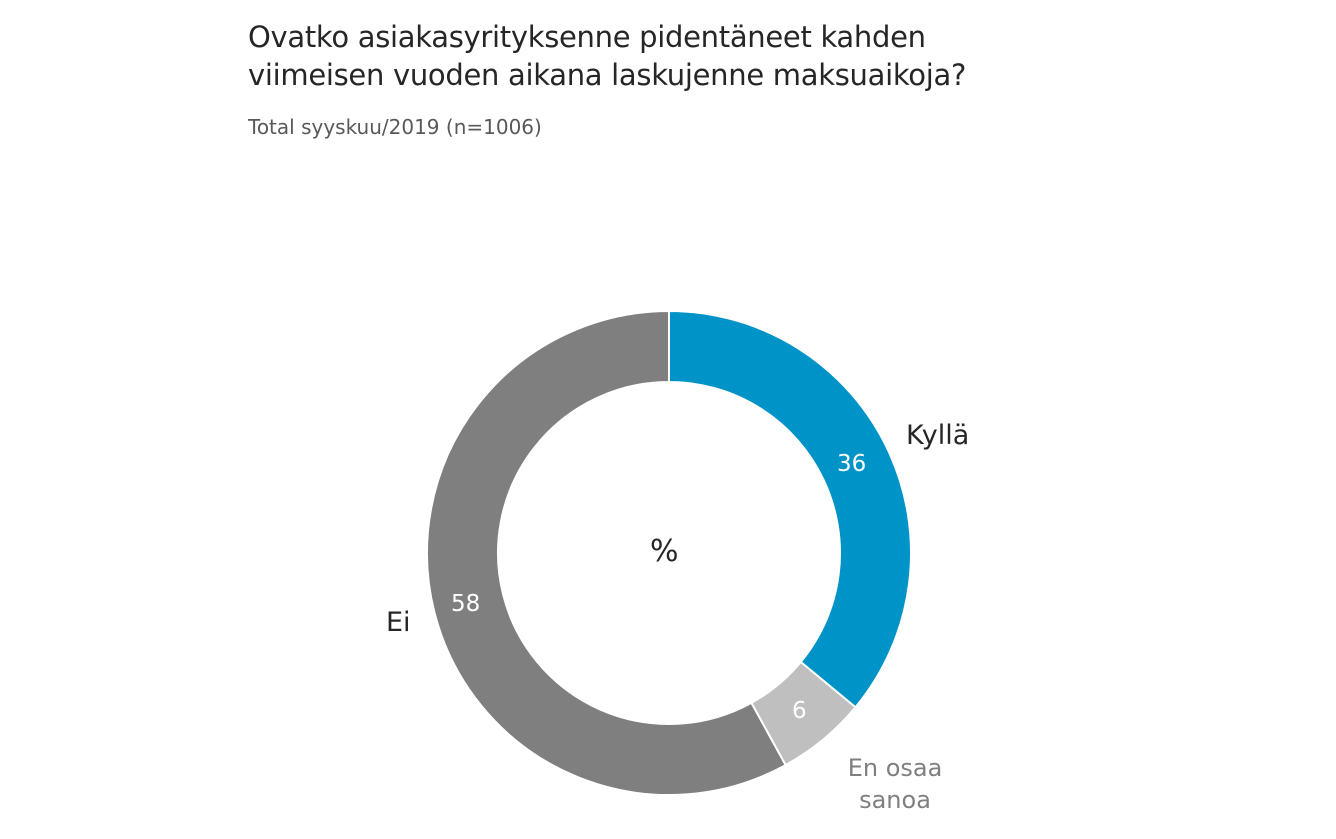 The image size is (1336, 839). I want to click on category-label-en-osaa-sanoa: En osaa sanoa, so click(895, 784).